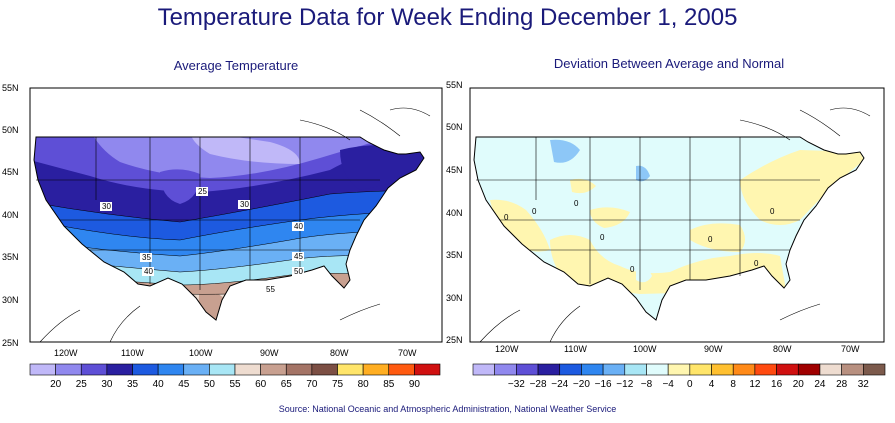  I want to click on legend-tick-label: 90, so click(415, 384).